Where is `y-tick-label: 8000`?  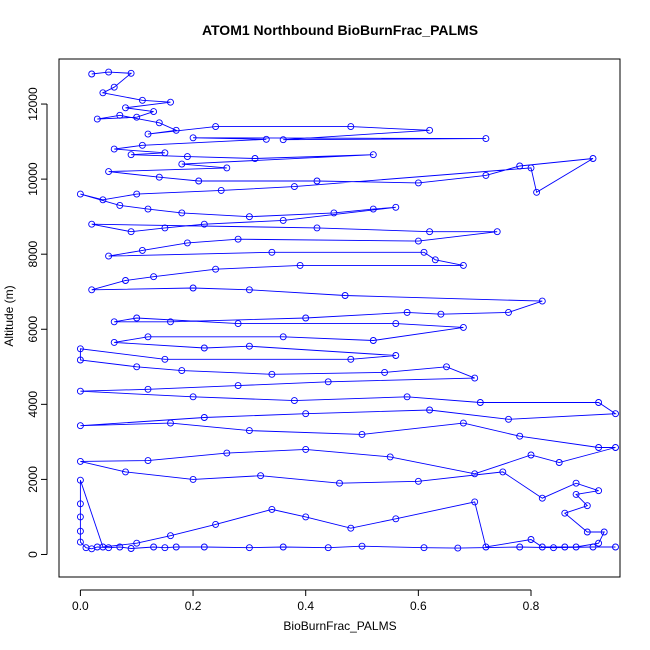 y-tick-label: 8000 is located at coordinates (33, 254).